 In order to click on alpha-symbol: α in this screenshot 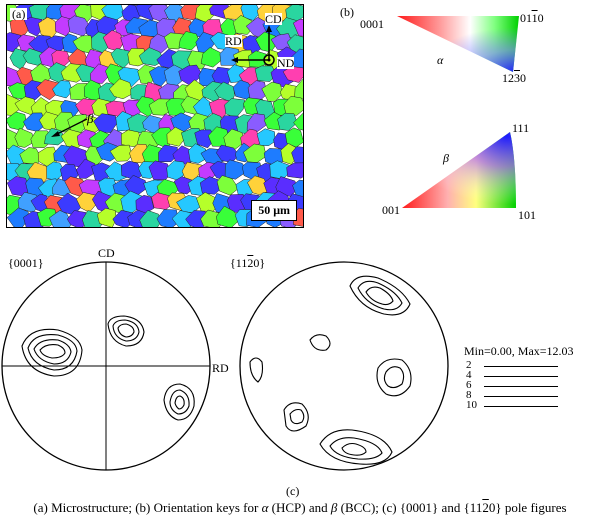, I will do `click(440, 60)`.